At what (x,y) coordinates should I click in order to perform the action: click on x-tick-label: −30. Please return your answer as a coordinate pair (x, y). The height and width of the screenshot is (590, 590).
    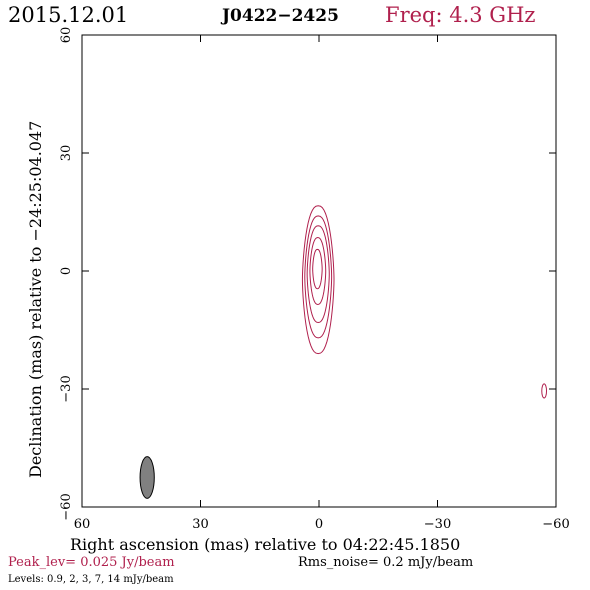
    Looking at the image, I should click on (437, 524).